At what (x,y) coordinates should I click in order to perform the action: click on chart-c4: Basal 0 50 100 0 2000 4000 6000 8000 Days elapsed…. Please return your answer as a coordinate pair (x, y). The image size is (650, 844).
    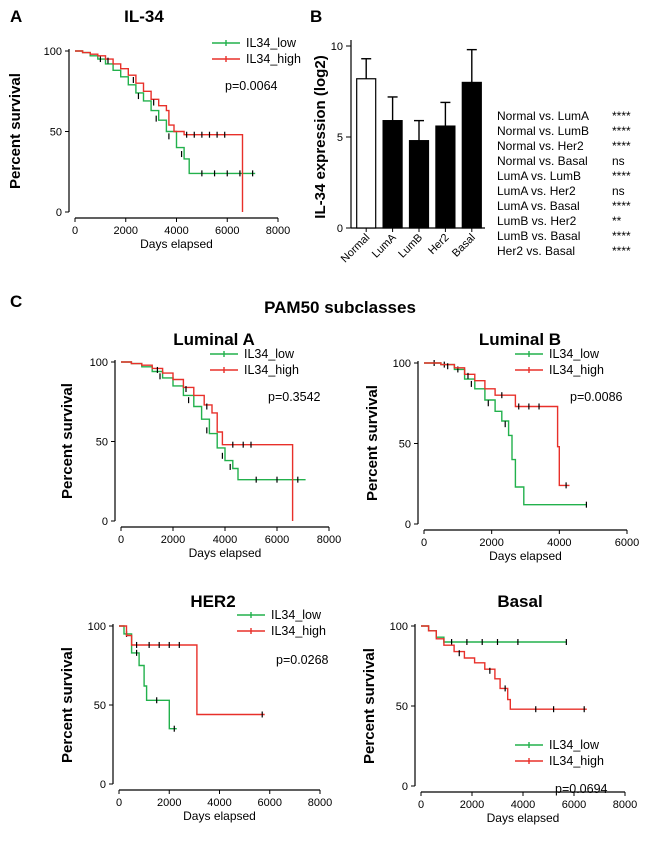
    Looking at the image, I should click on (499, 708).